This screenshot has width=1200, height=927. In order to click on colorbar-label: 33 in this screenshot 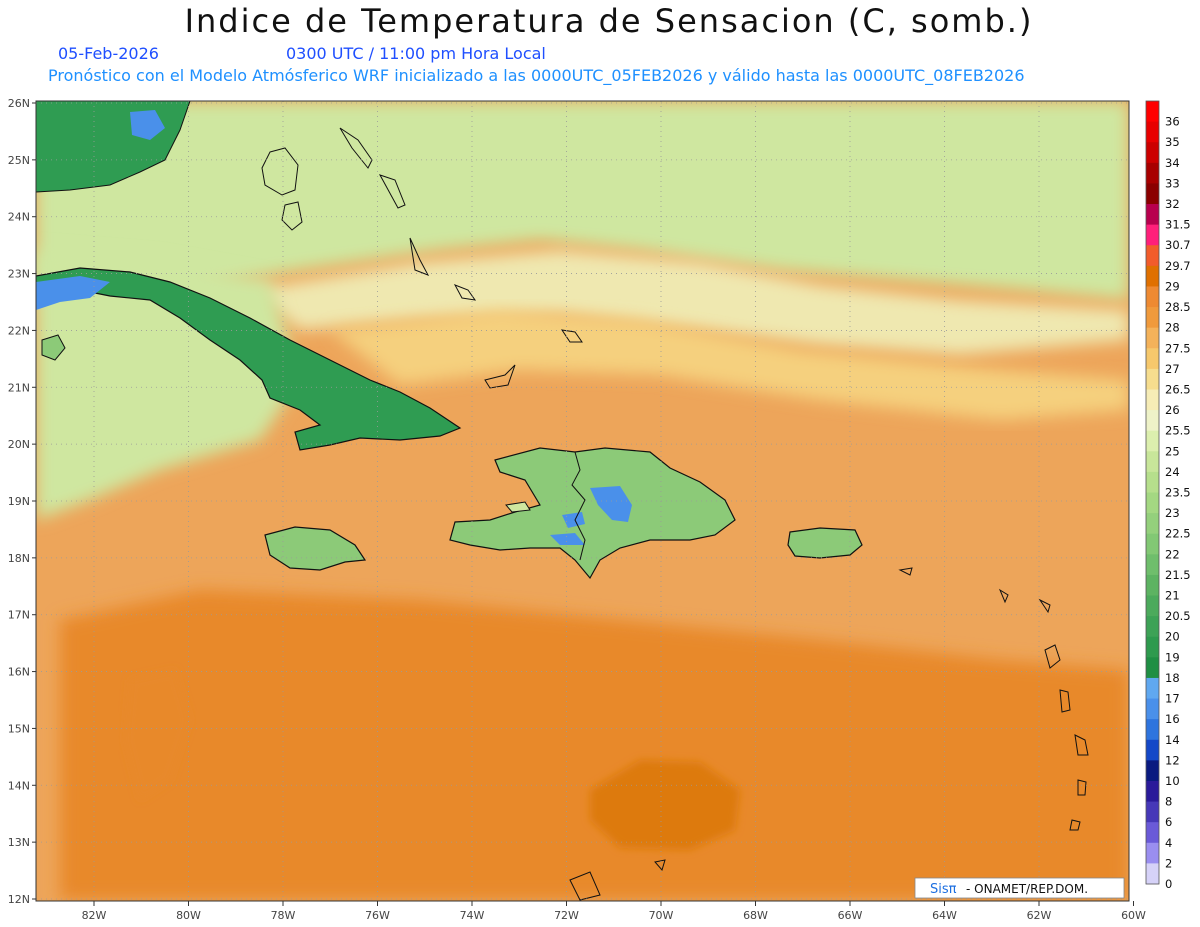, I will do `click(1172, 183)`.